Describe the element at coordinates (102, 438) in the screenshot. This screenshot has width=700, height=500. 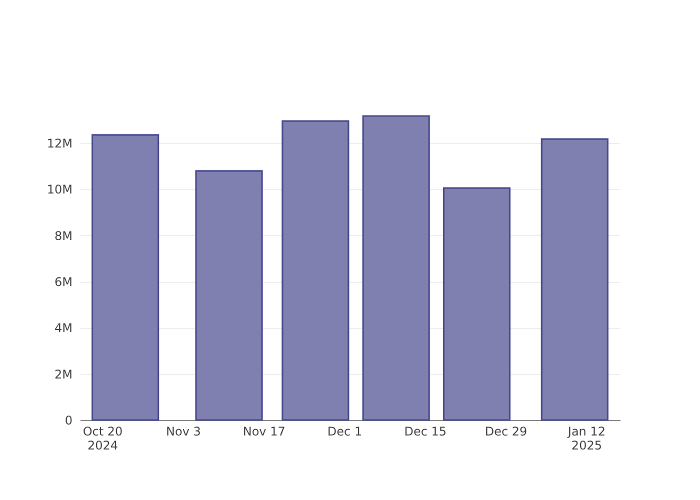
I see `x-tick-label: Oct 20 2024` at that location.